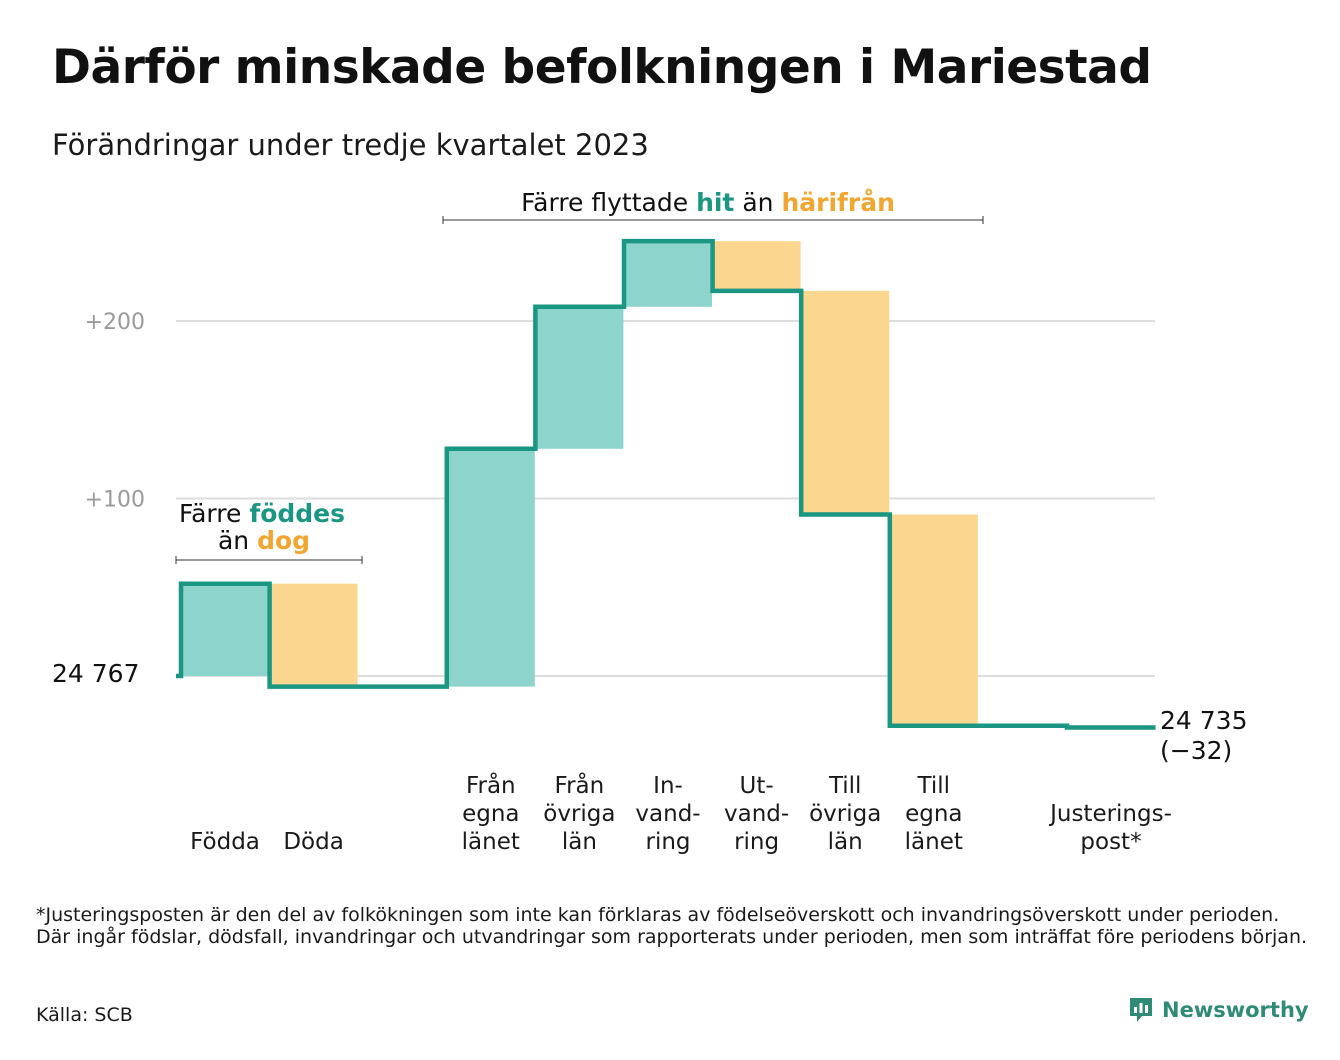 The image size is (1340, 1060). I want to click on annotation-births-deaths: Färre föddes än dog, so click(269, 531).